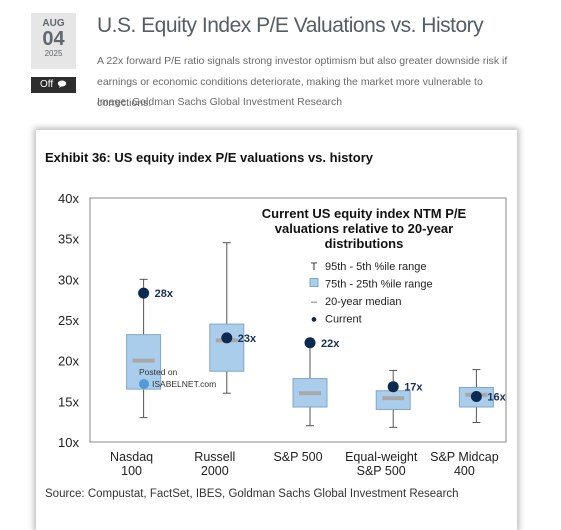 This screenshot has height=530, width=561. What do you see at coordinates (314, 302) in the screenshot?
I see `legend-median-symbol: –` at bounding box center [314, 302].